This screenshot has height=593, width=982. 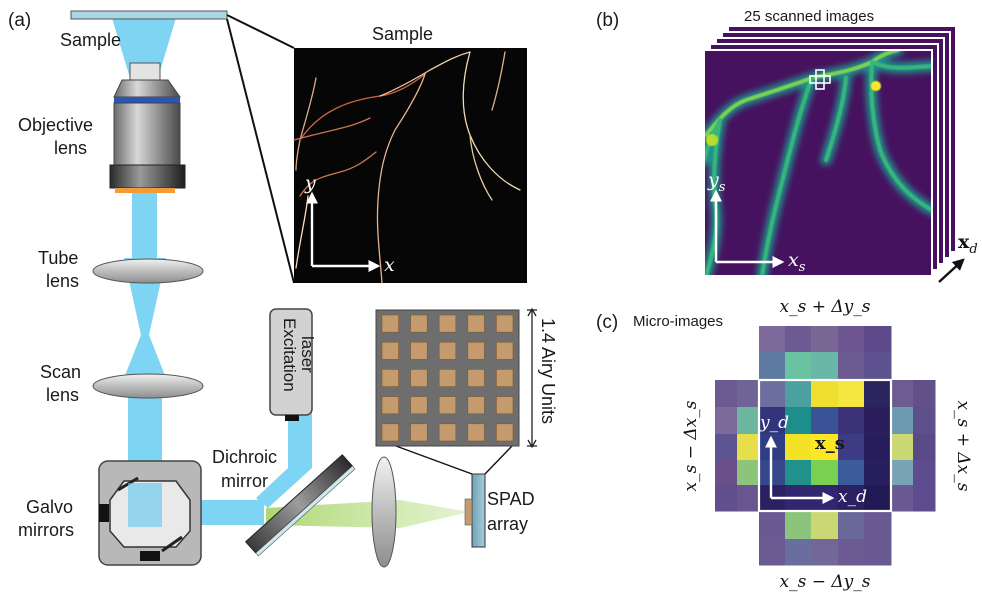 I want to click on left-label: x_s − Δx_s, so click(x=691, y=445).